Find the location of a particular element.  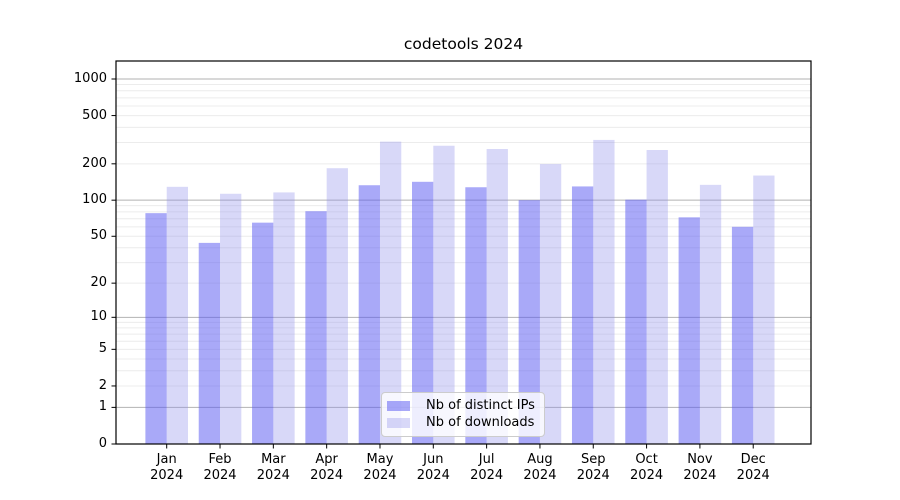

y-tick-label: 1 is located at coordinates (102, 407).